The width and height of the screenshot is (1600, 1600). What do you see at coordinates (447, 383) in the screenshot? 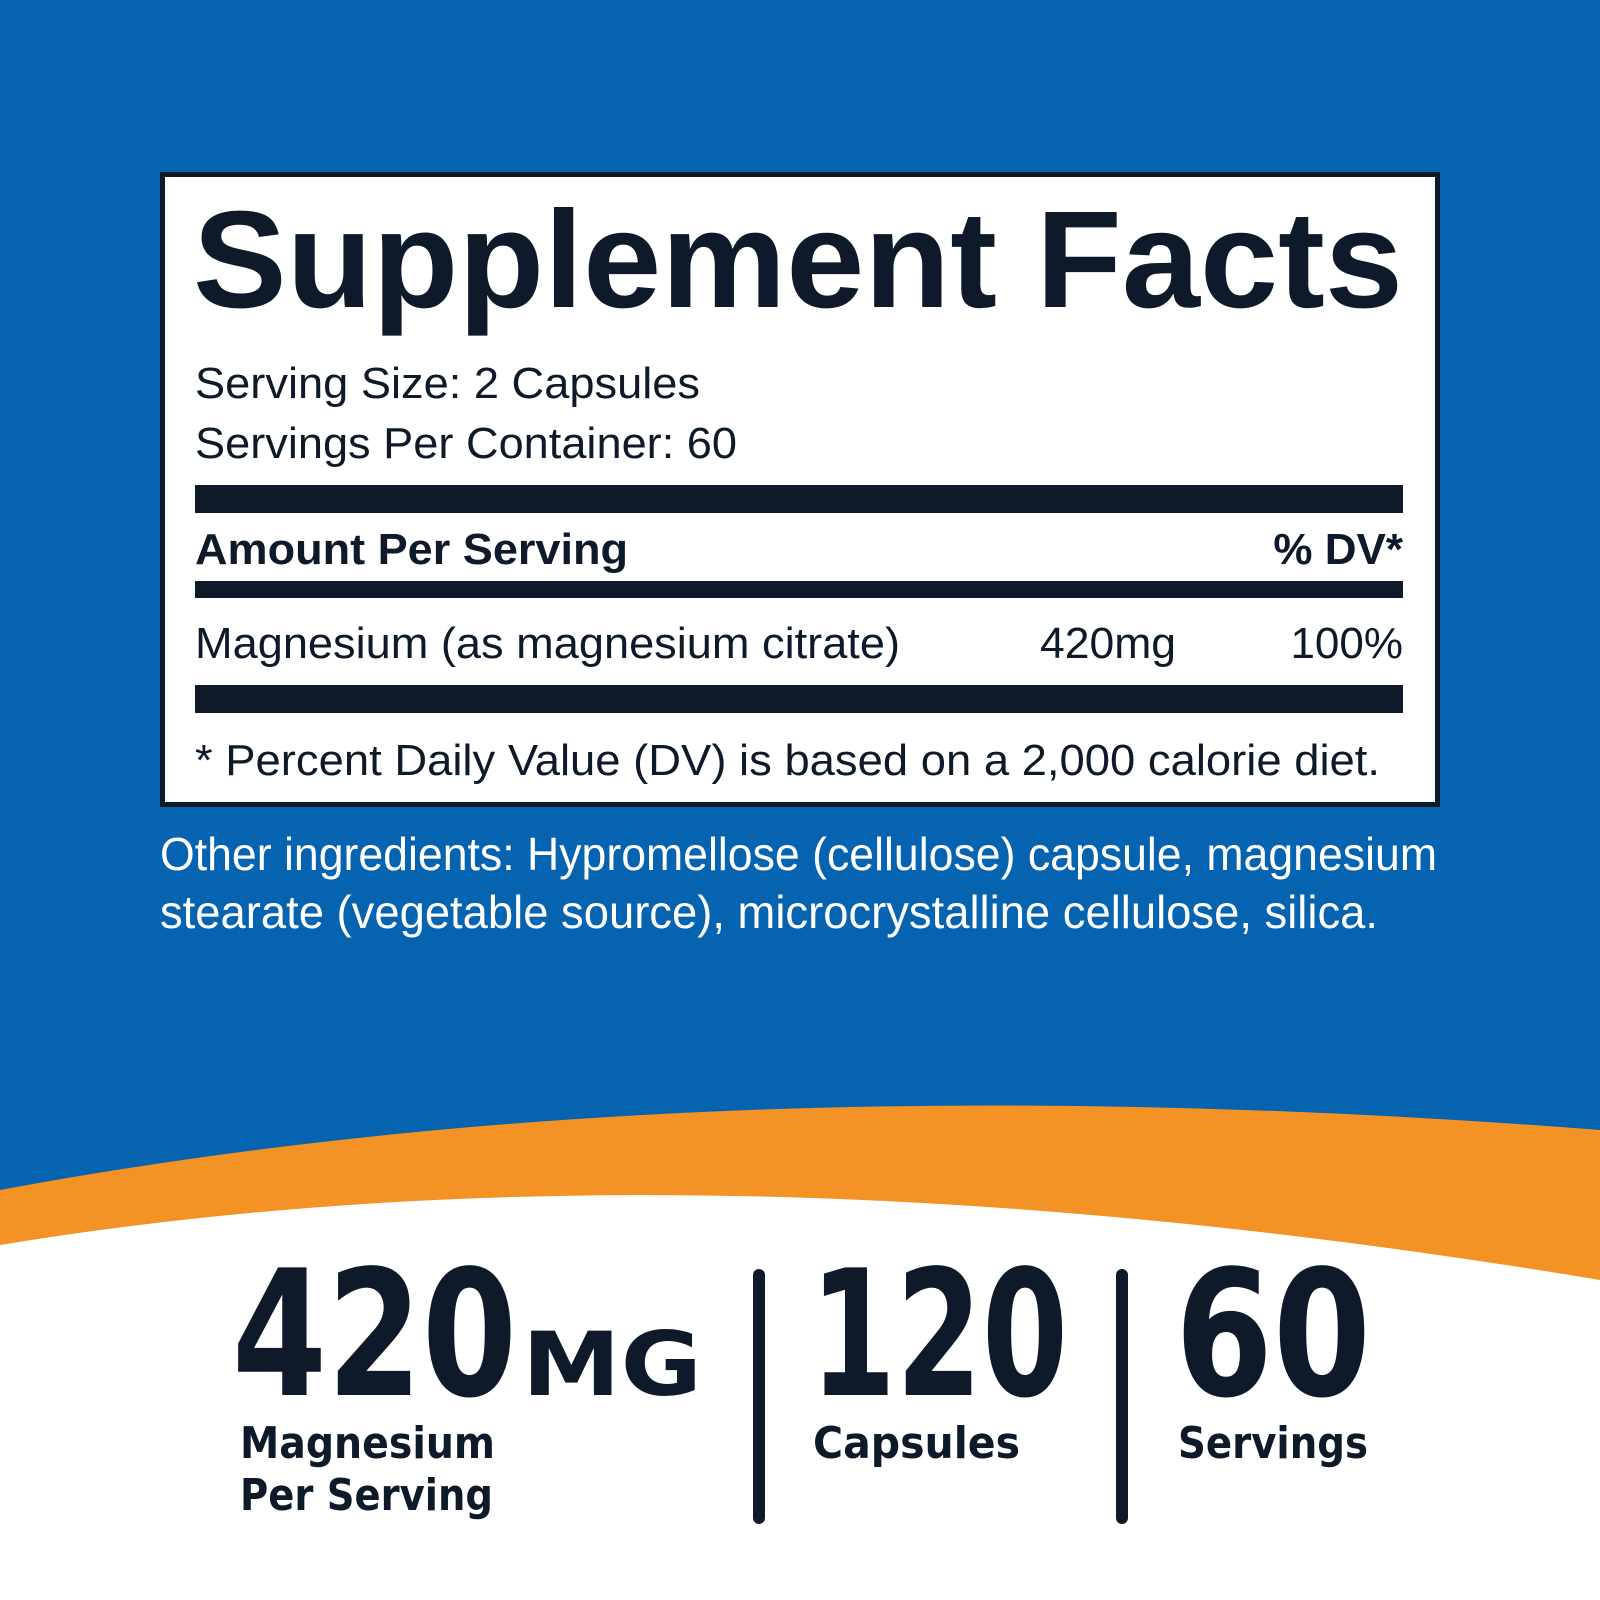
I see `serving-size: Serving Size: 2 Capsules` at bounding box center [447, 383].